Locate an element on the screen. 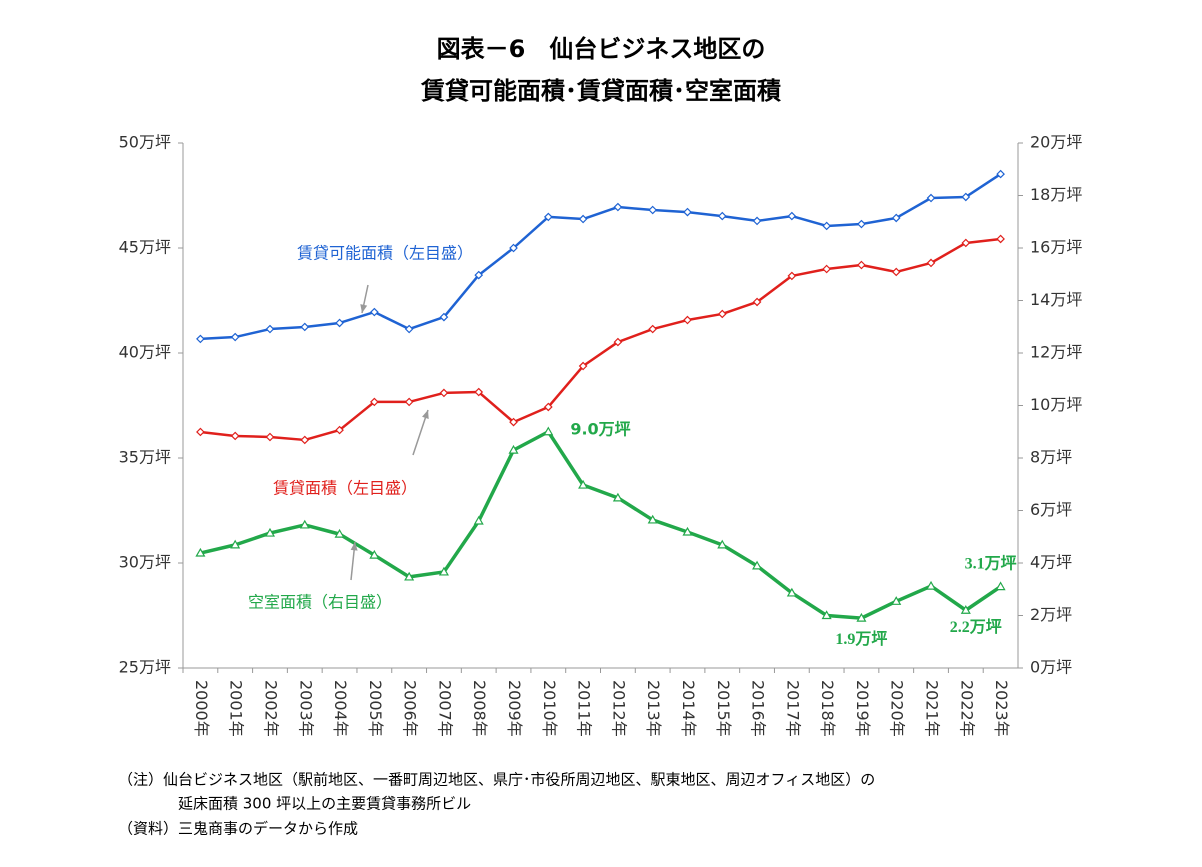  x-tick-label: 2016年 is located at coordinates (758, 708).